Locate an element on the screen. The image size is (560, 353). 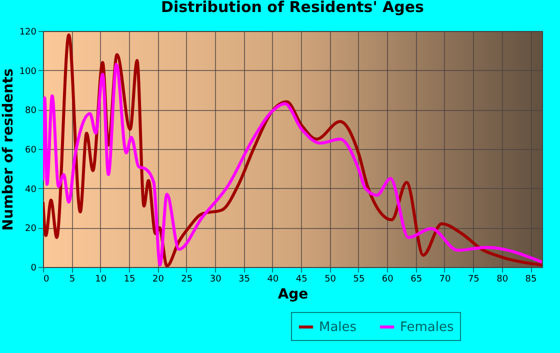
x-tick-label: 60 is located at coordinates (388, 279).